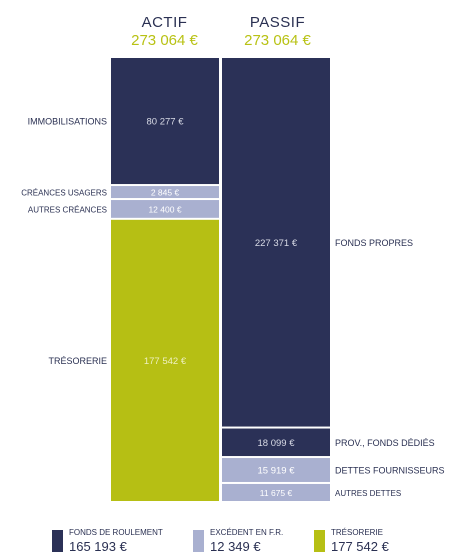  What do you see at coordinates (116, 532) in the screenshot?
I see `legend-label: FONDS DE ROULEMENT` at bounding box center [116, 532].